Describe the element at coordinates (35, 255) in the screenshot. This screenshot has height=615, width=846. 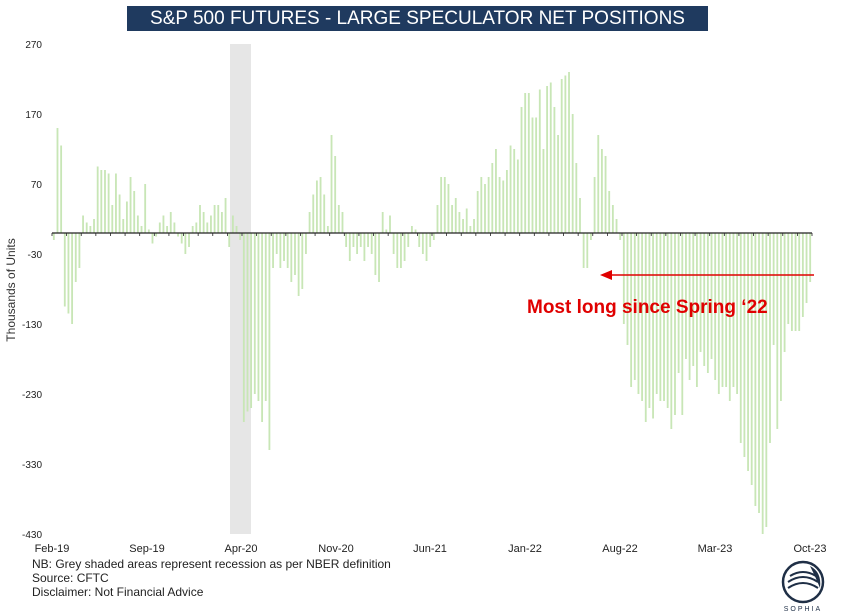
I see `y-tick-label: -30` at that location.